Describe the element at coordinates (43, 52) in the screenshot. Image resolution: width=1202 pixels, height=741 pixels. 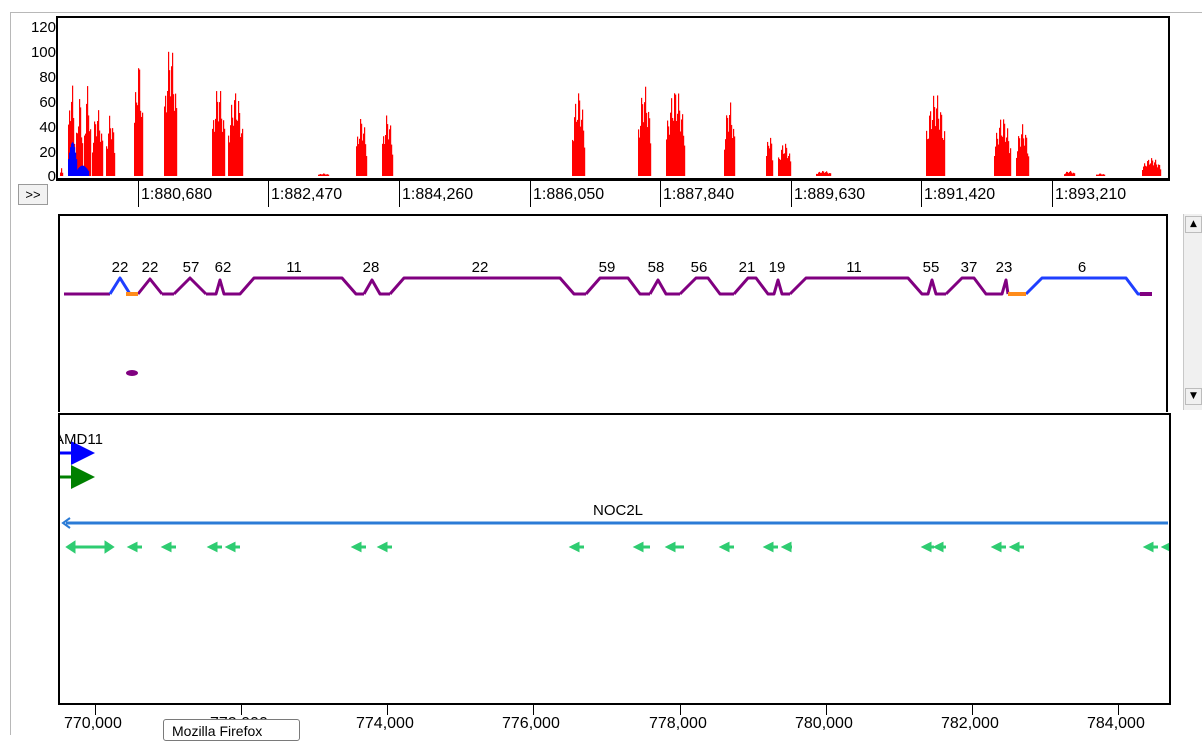
I see `y-tick: 100` at that location.